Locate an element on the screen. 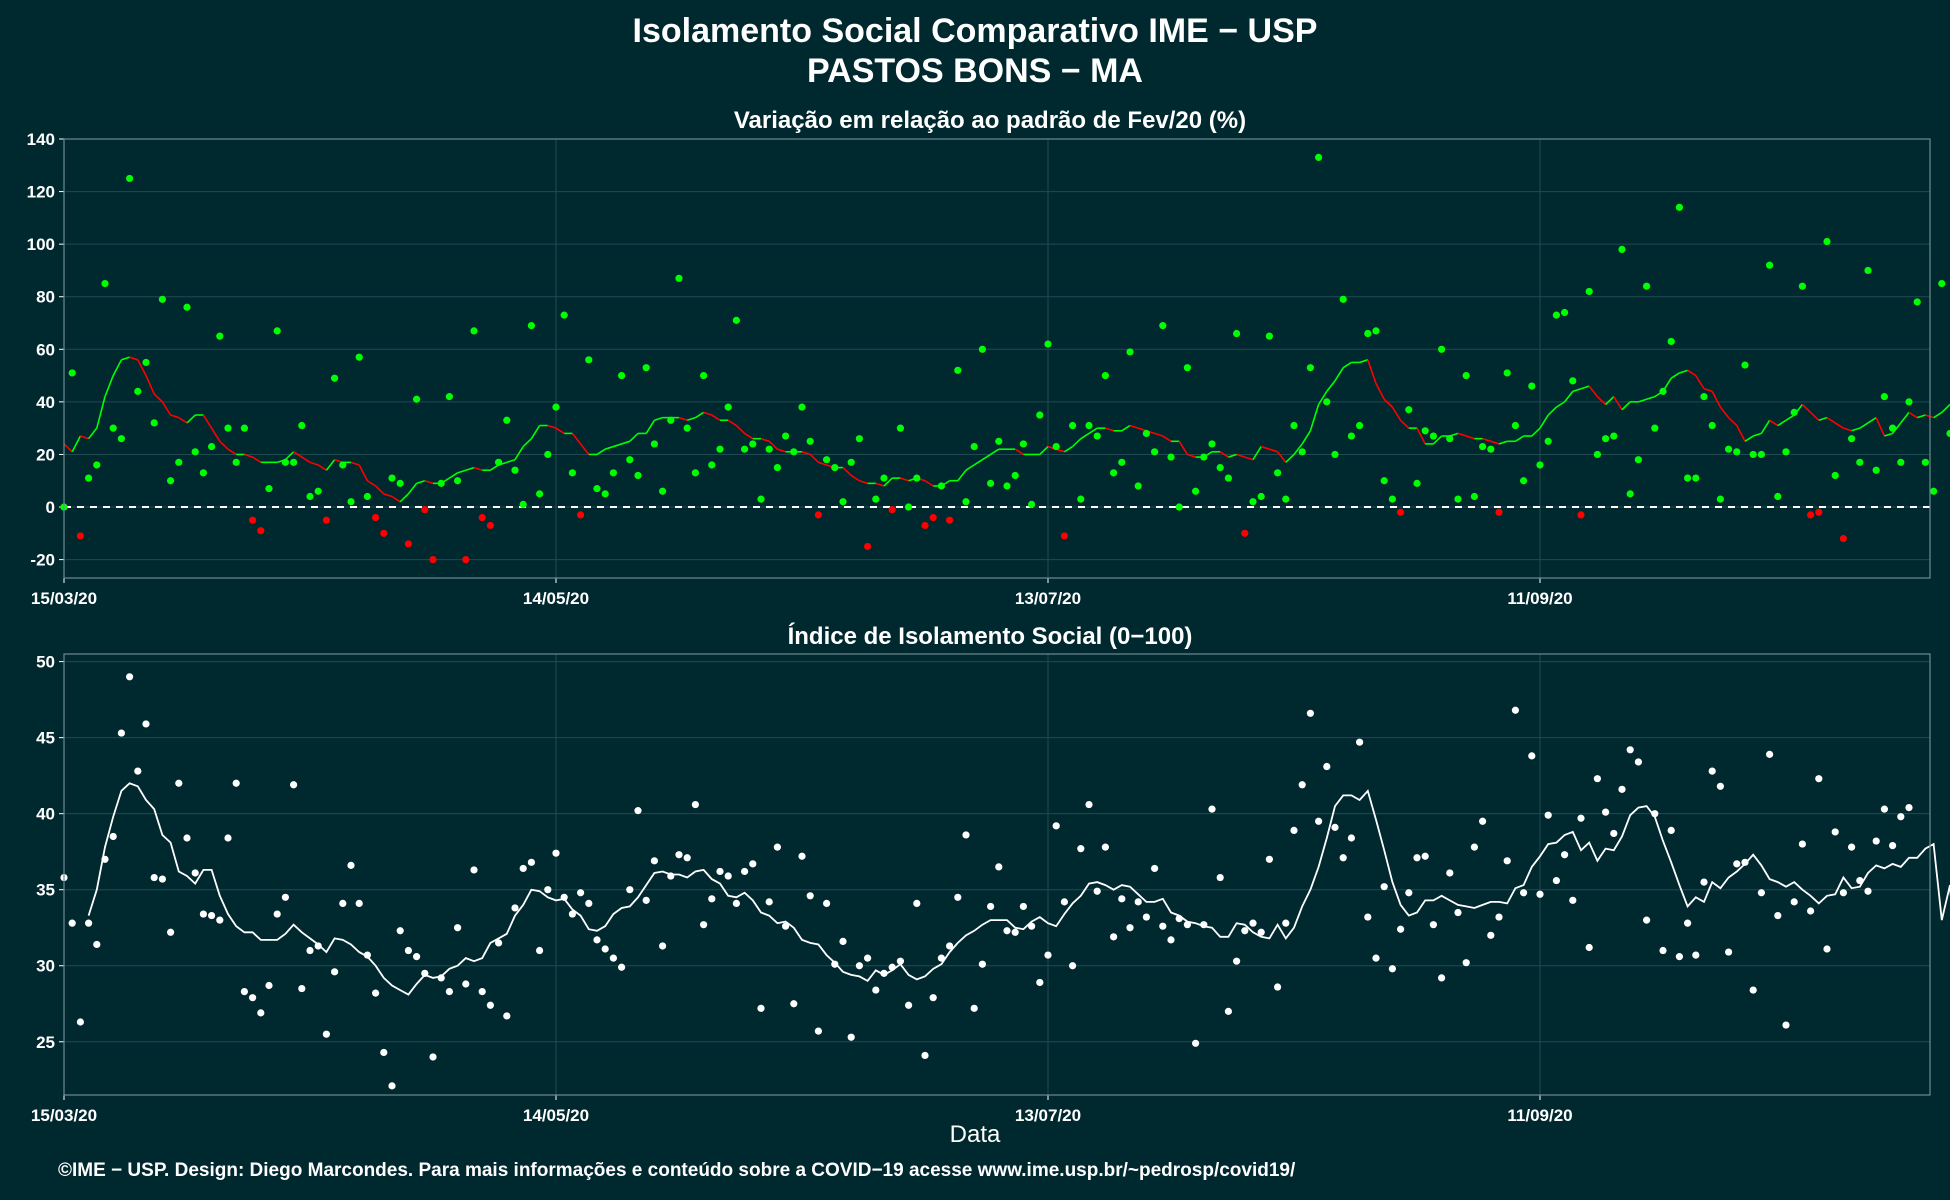  x-tick-label: 11/09/20 is located at coordinates (1539, 1115).